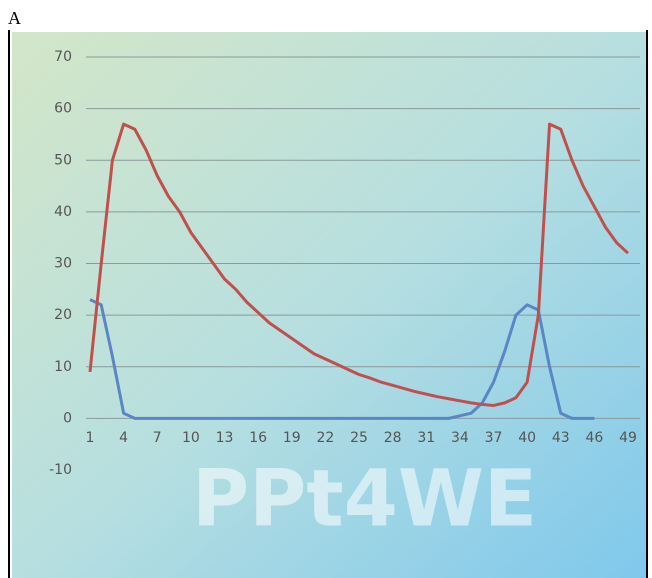 The width and height of the screenshot is (652, 578). Describe the element at coordinates (364, 499) in the screenshot. I see `watermark: PPt4WE` at that location.